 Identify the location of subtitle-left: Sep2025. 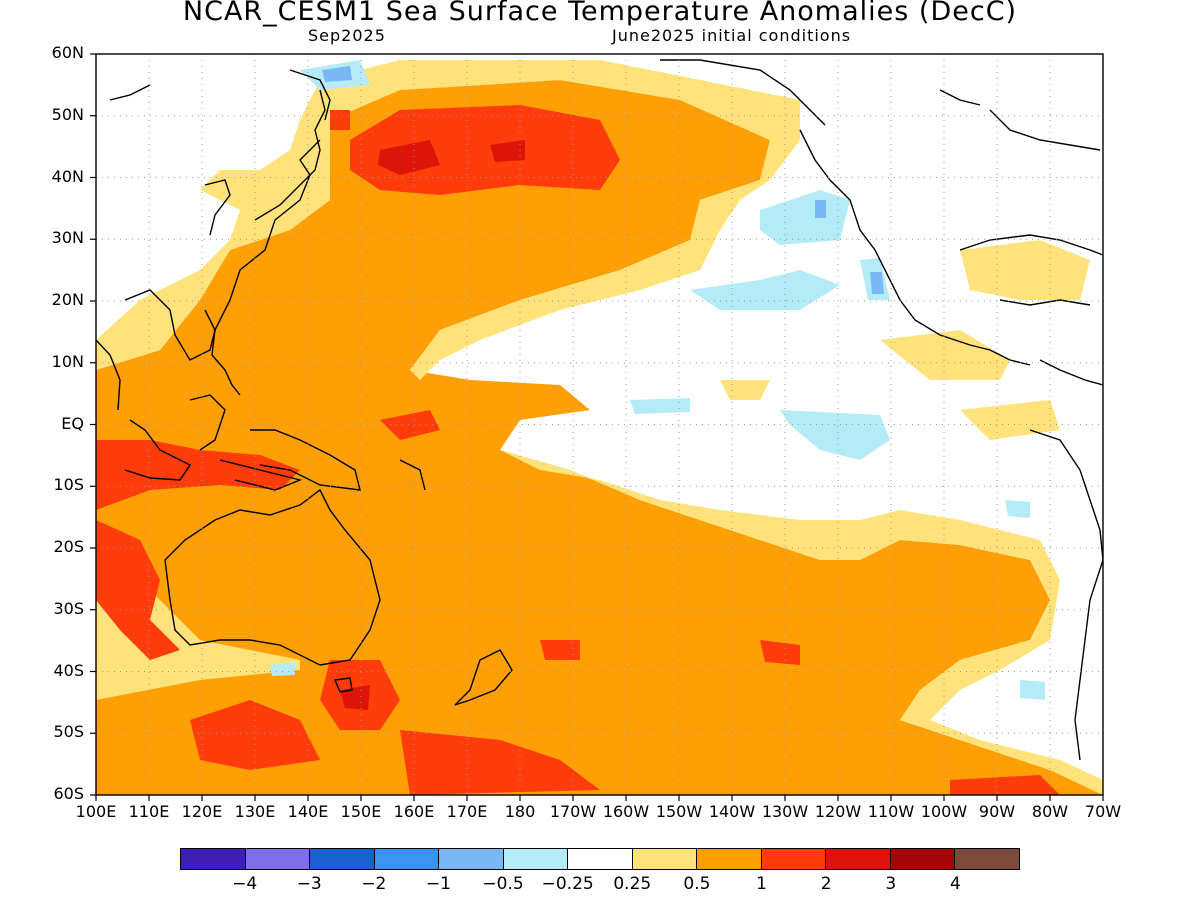
(347, 35).